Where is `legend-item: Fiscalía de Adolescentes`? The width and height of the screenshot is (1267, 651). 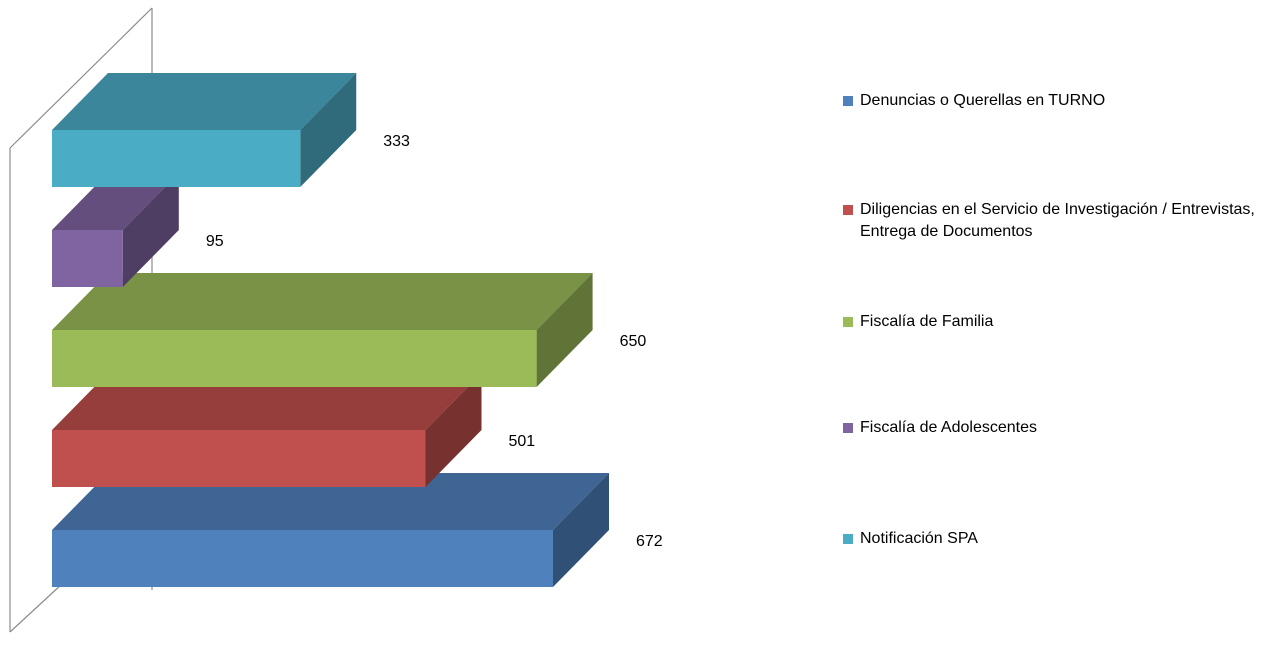 legend-item: Fiscalía de Adolescentes is located at coordinates (1053, 428).